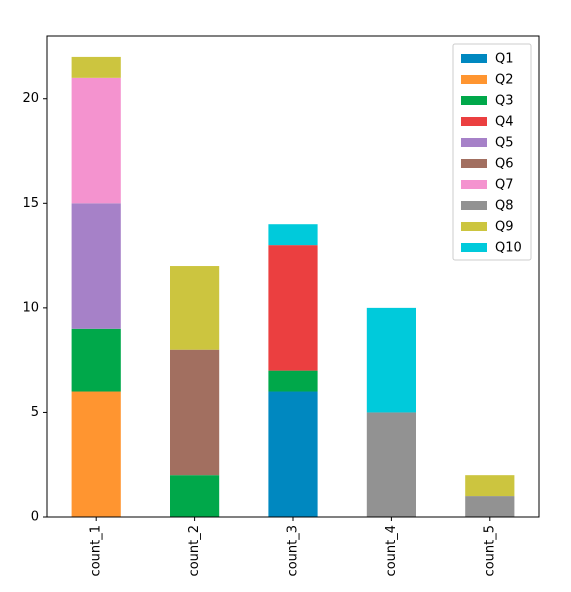 This screenshot has width=571, height=592. What do you see at coordinates (474, 205) in the screenshot?
I see `legend-swatch-Q8` at bounding box center [474, 205].